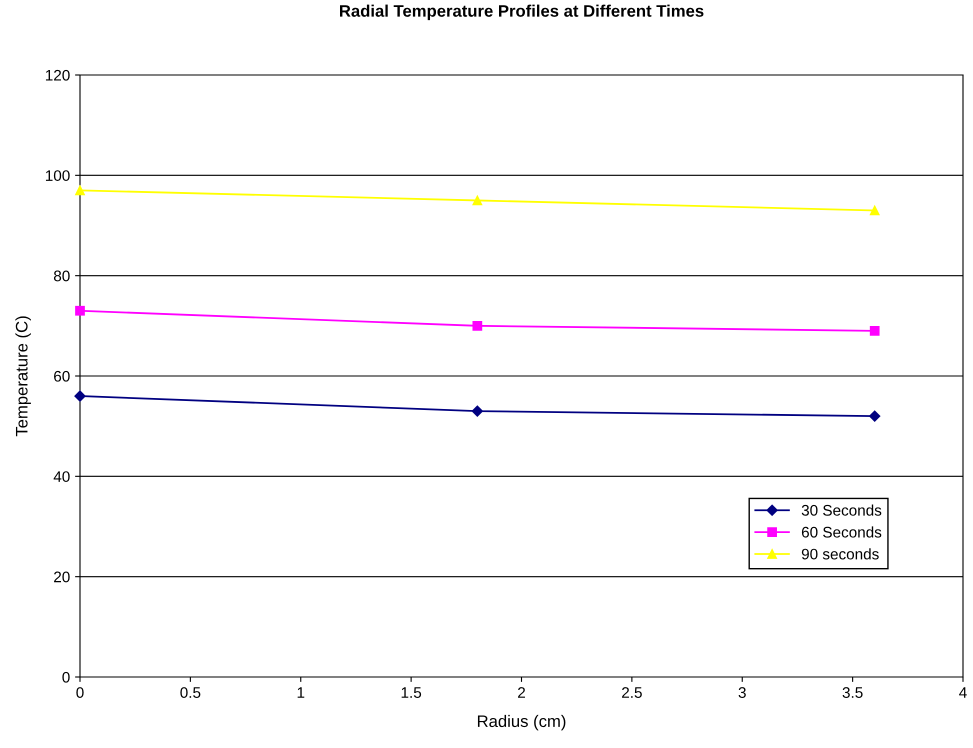 The width and height of the screenshot is (973, 748). I want to click on y-tick-label: 80, so click(62, 276).